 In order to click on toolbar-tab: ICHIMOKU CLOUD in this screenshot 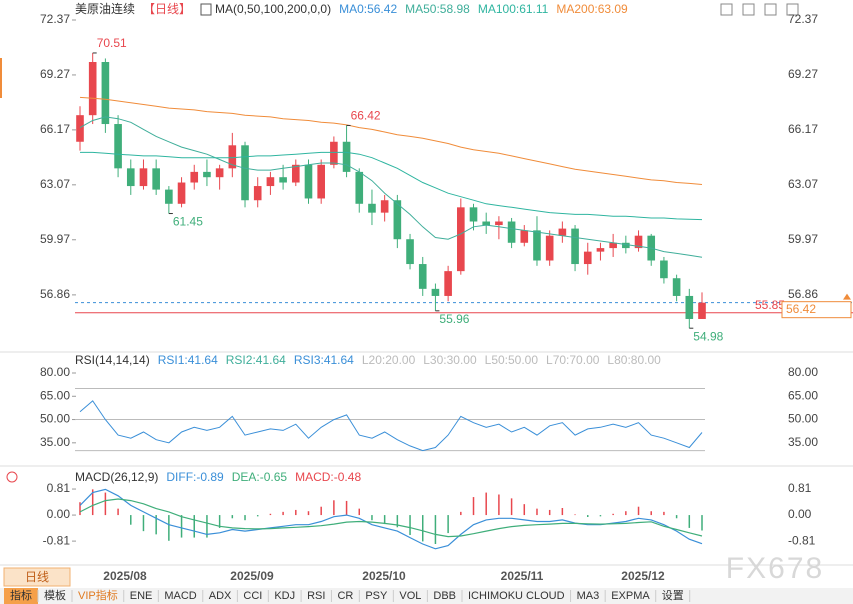, I will do `click(516, 596)`.